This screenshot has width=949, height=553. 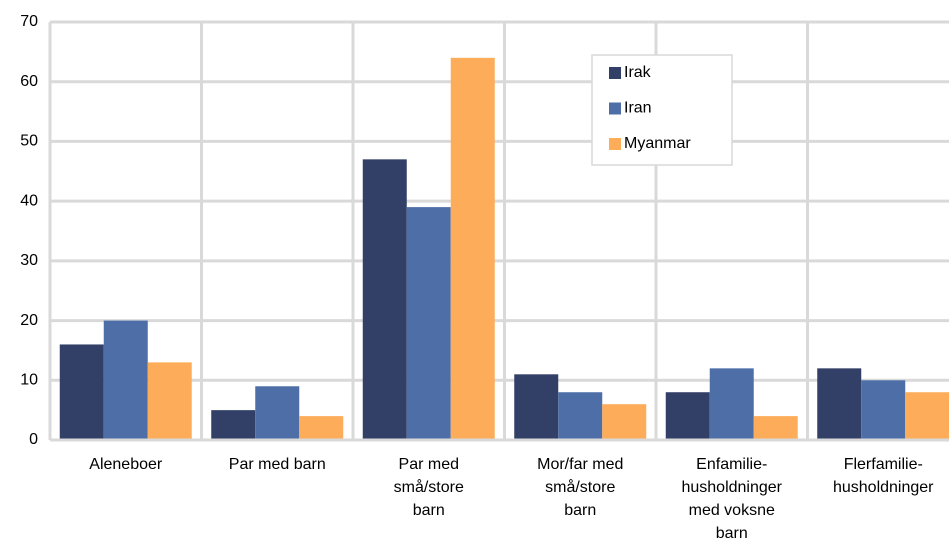 What do you see at coordinates (29, 81) in the screenshot?
I see `y-tick-label: 60` at bounding box center [29, 81].